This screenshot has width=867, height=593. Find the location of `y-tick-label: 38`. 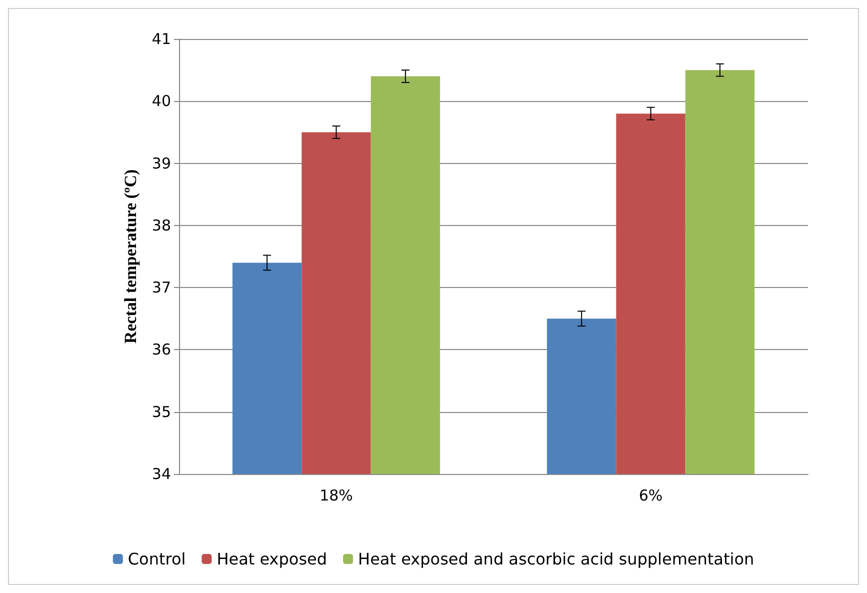

y-tick-label: 38 is located at coordinates (161, 225).